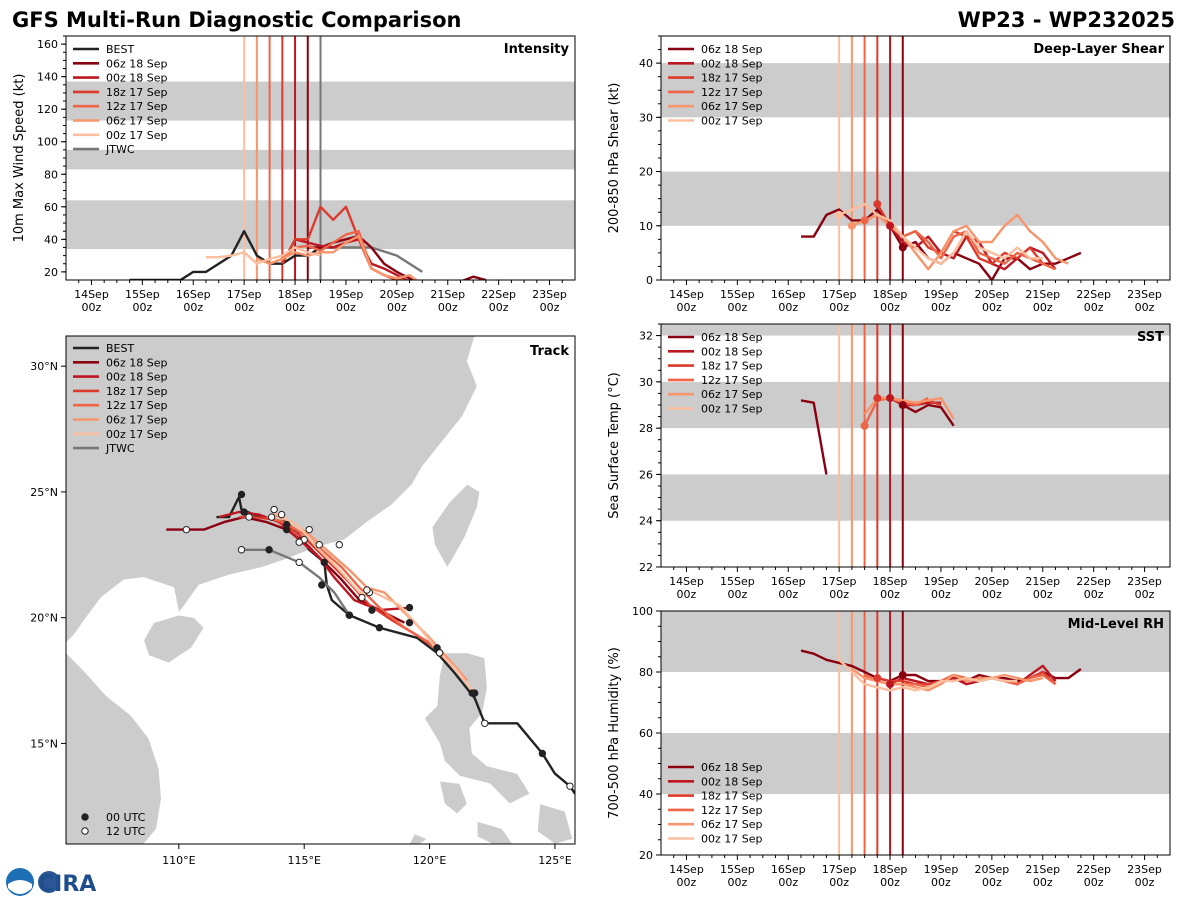 This screenshot has width=1200, height=900. Describe the element at coordinates (915, 641) in the screenshot. I see `rh-band` at that location.